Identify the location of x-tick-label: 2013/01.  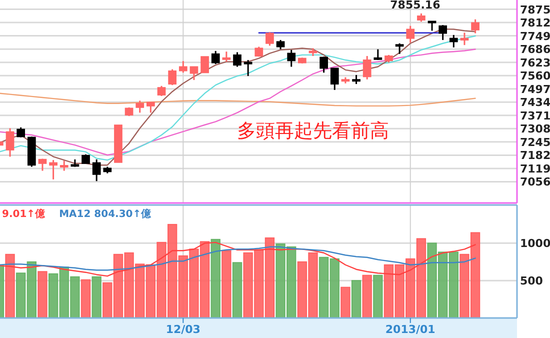
(410, 329).